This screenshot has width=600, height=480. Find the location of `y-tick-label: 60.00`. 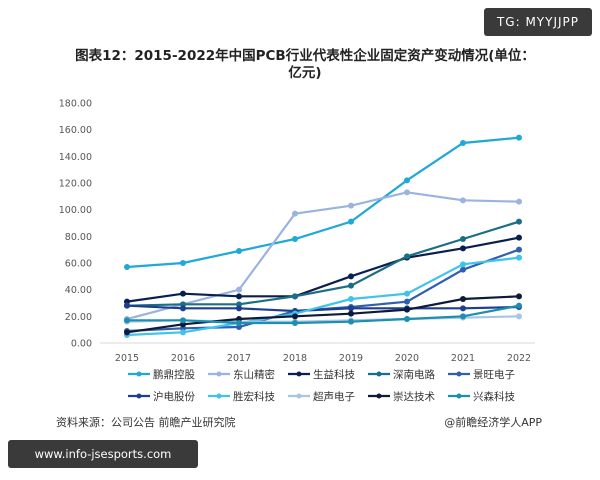

y-tick-label: 60.00 is located at coordinates (78, 264).